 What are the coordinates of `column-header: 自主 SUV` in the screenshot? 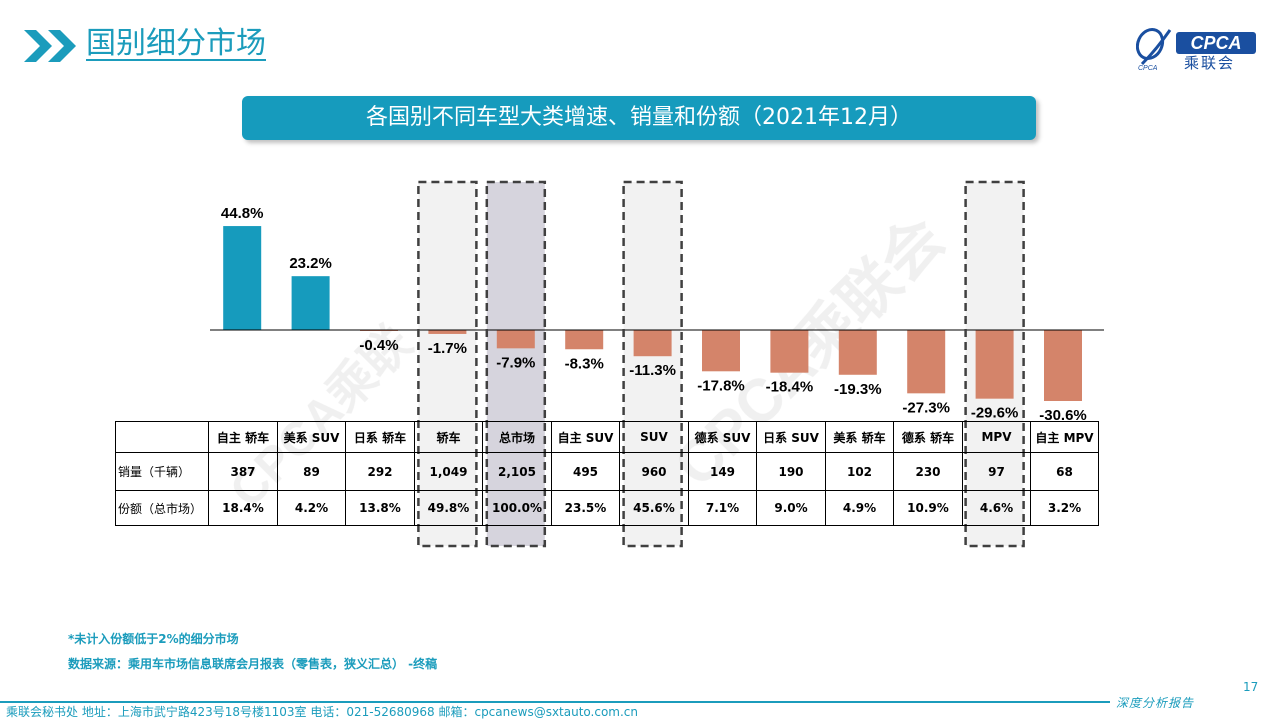 It's located at (585, 437).